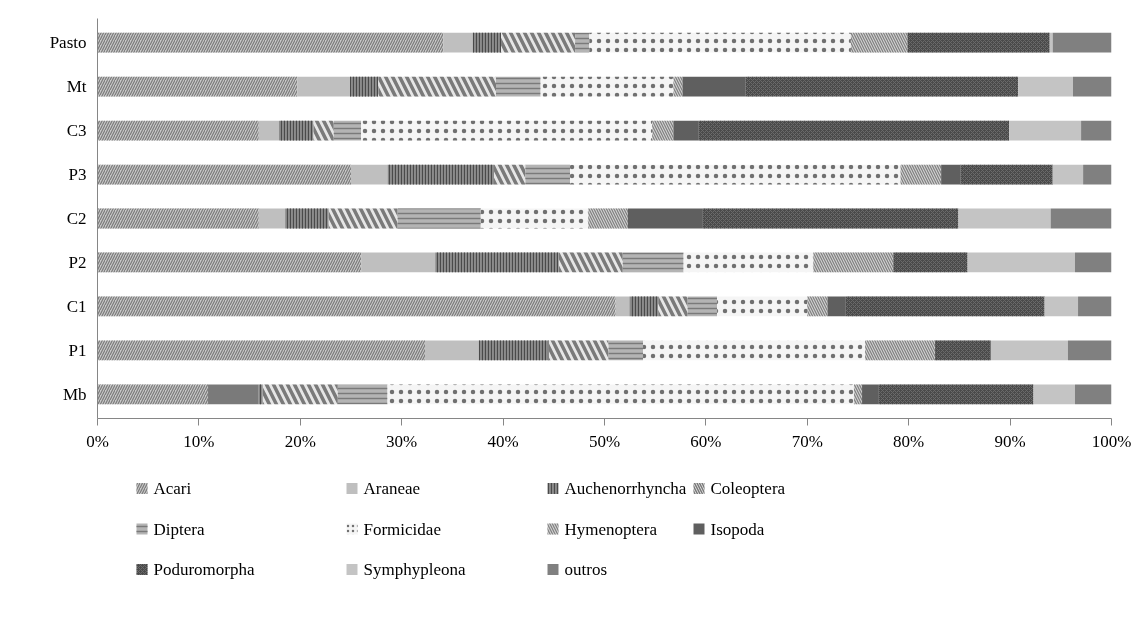  What do you see at coordinates (179, 529) in the screenshot?
I see `legend-label: Diptera` at bounding box center [179, 529].